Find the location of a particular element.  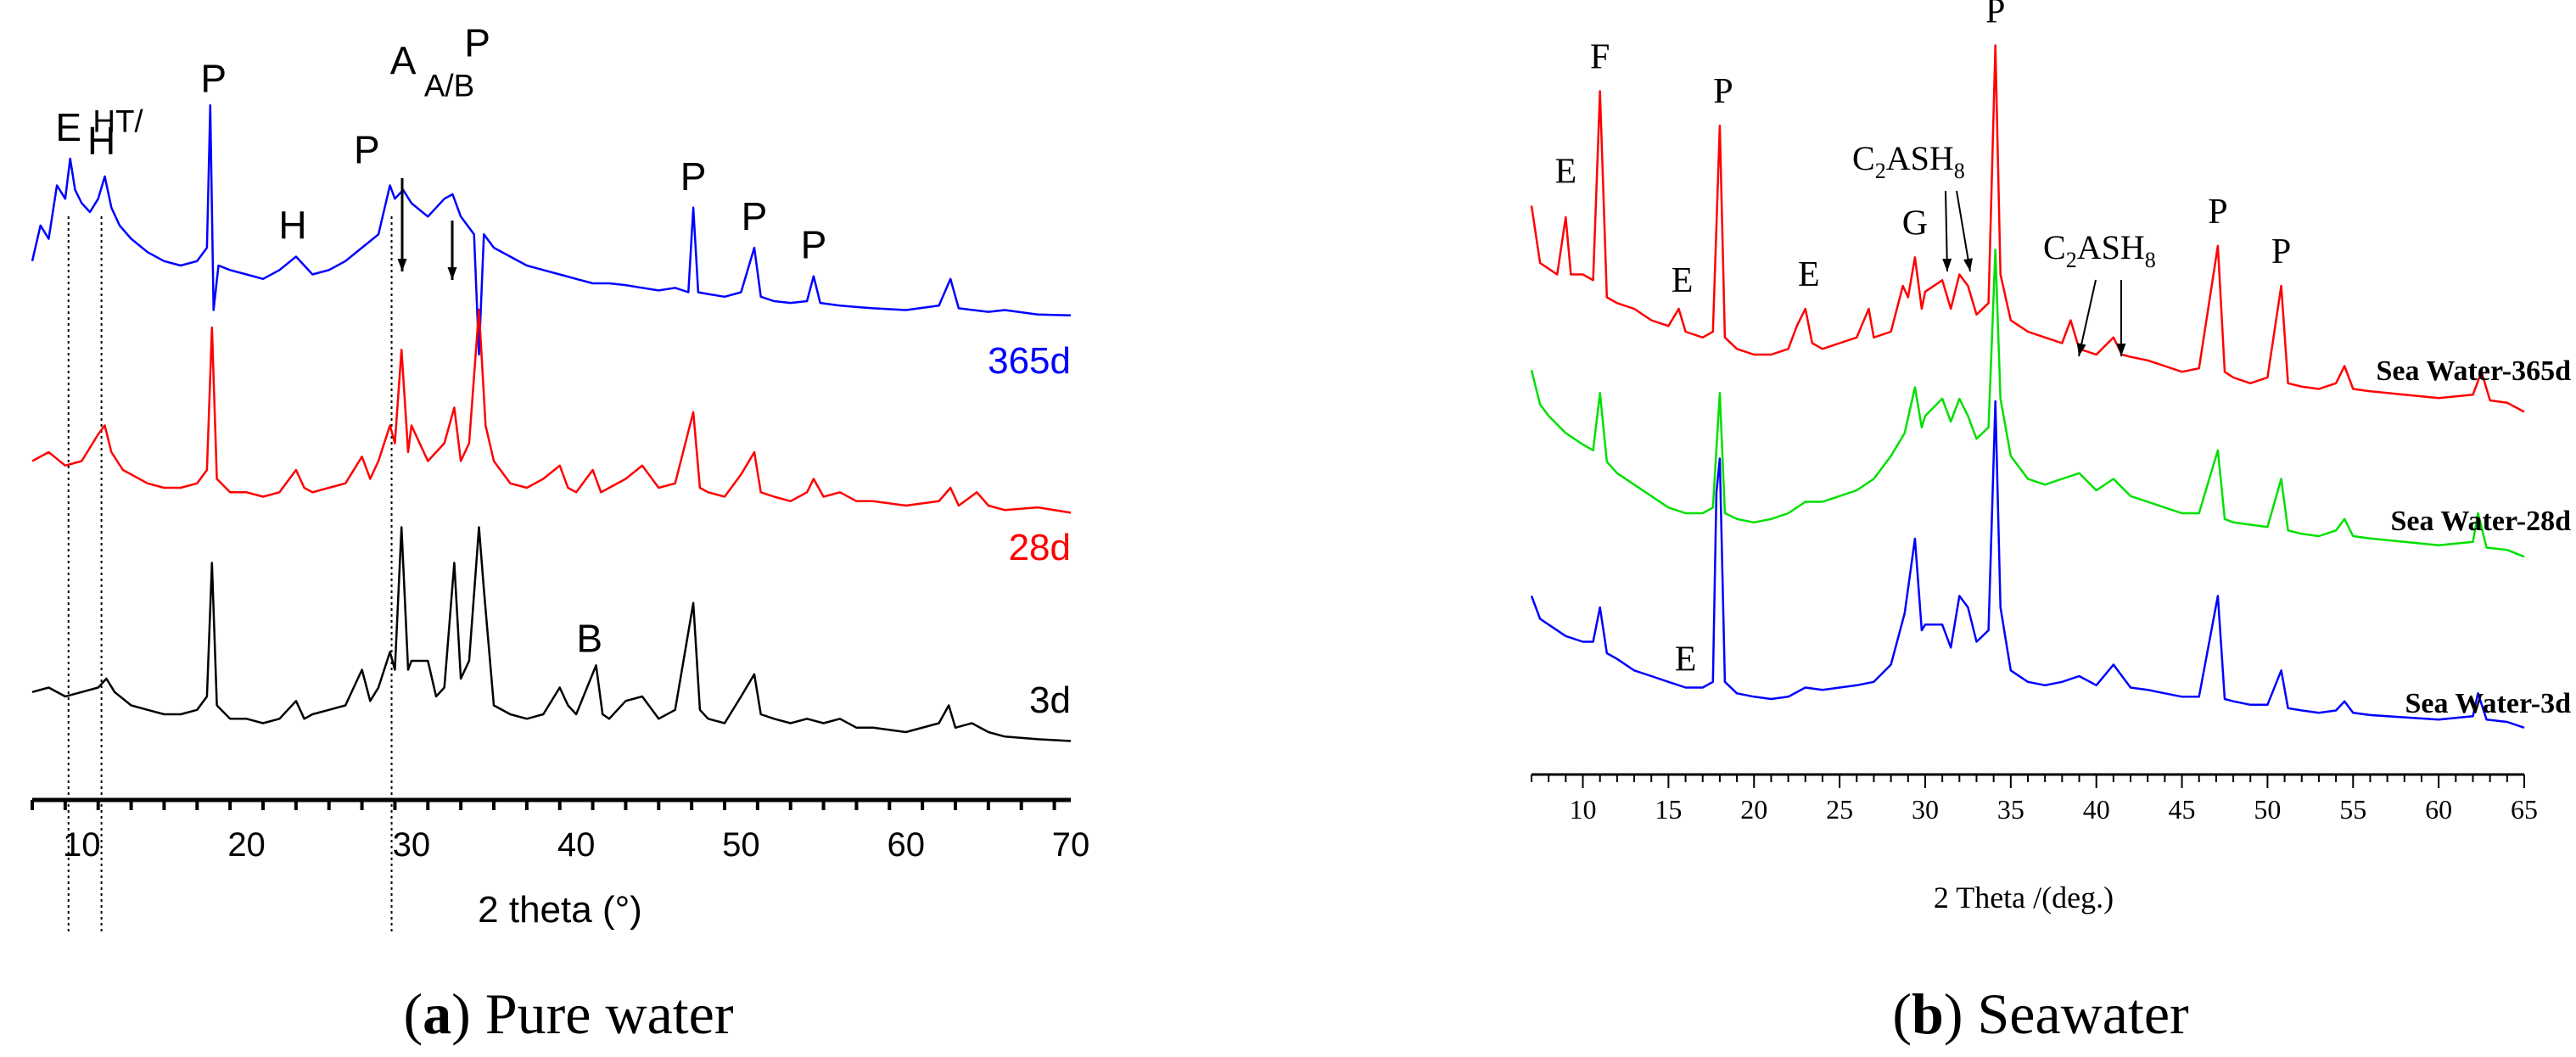

x-tick-label: 65 is located at coordinates (2524, 809).